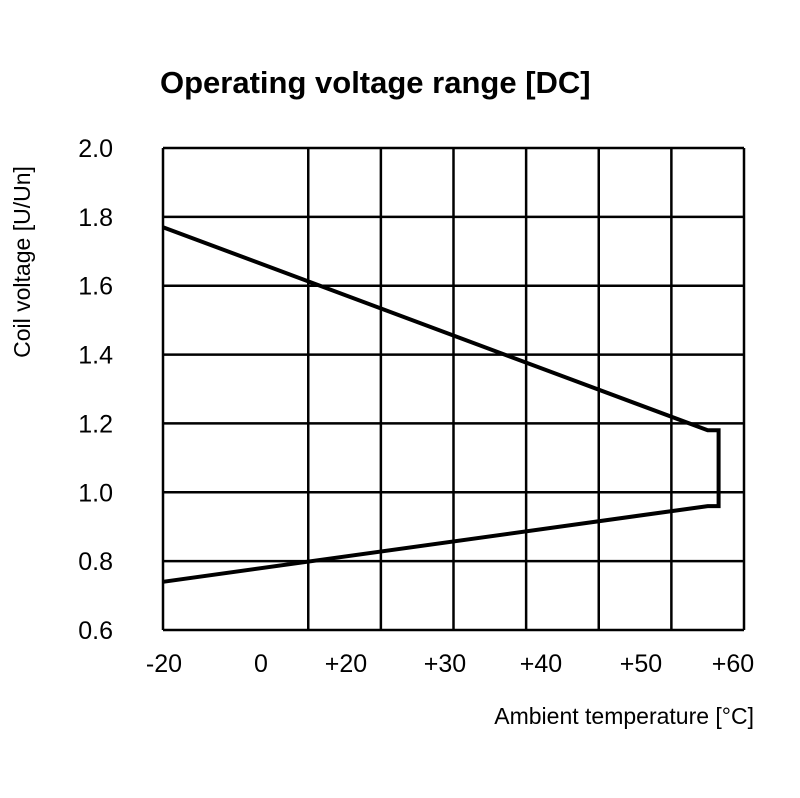 The width and height of the screenshot is (800, 798). Describe the element at coordinates (346, 664) in the screenshot. I see `x-tick-label: +20` at that location.